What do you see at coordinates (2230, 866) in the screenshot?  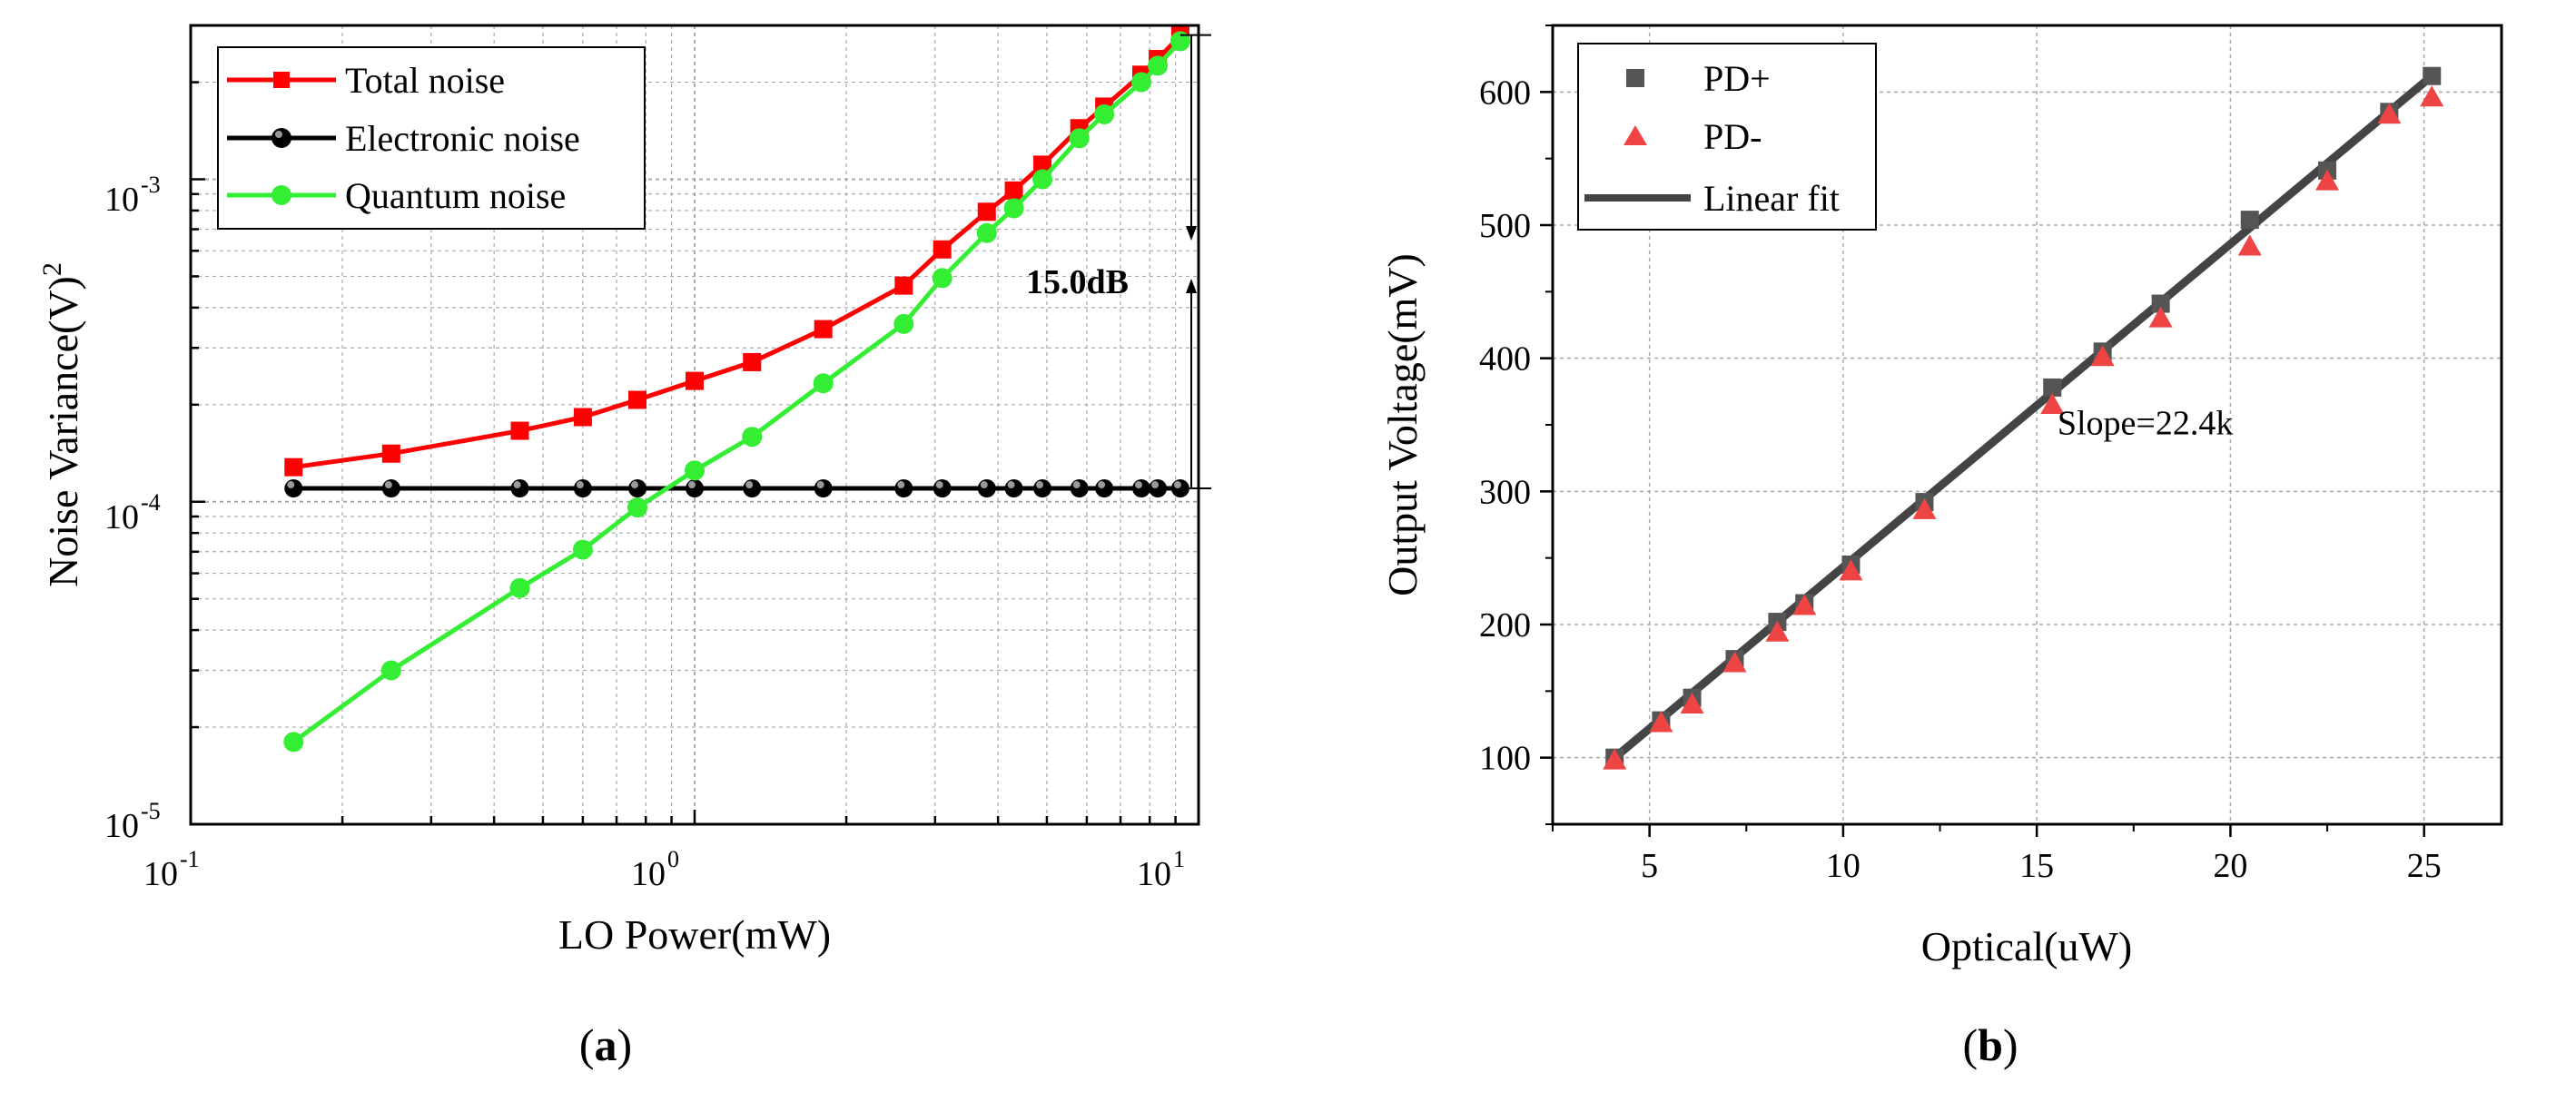 I see `b-xtick-label-3: 20` at bounding box center [2230, 866].